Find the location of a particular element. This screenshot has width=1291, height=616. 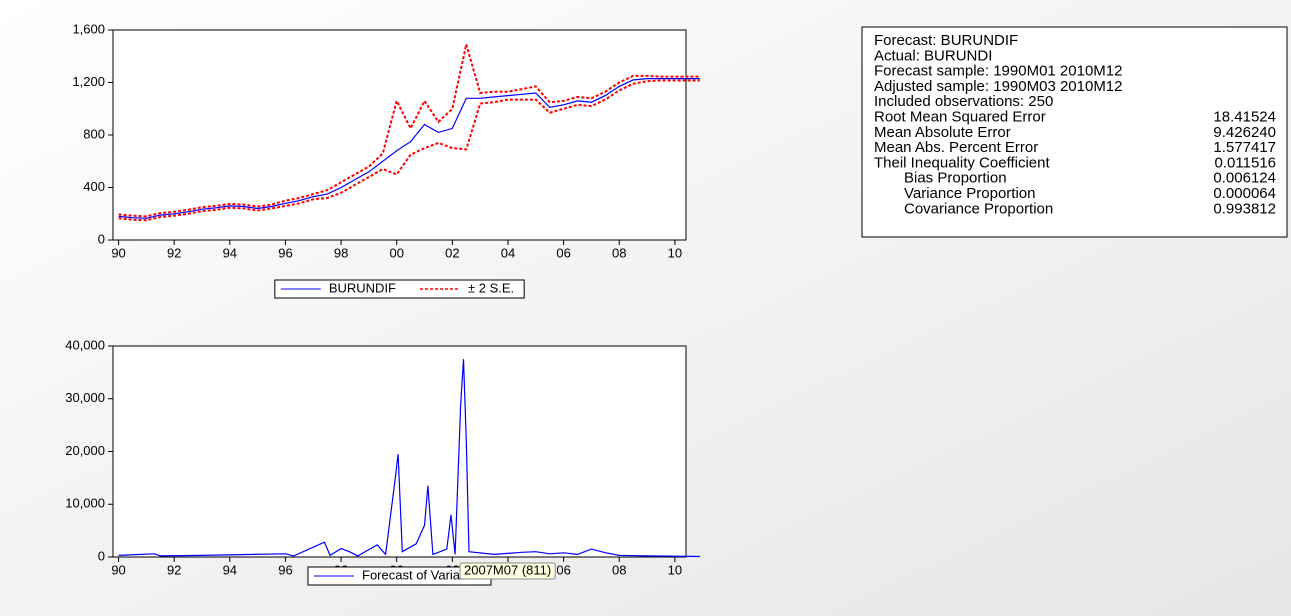

lower-band is located at coordinates (409, 150).